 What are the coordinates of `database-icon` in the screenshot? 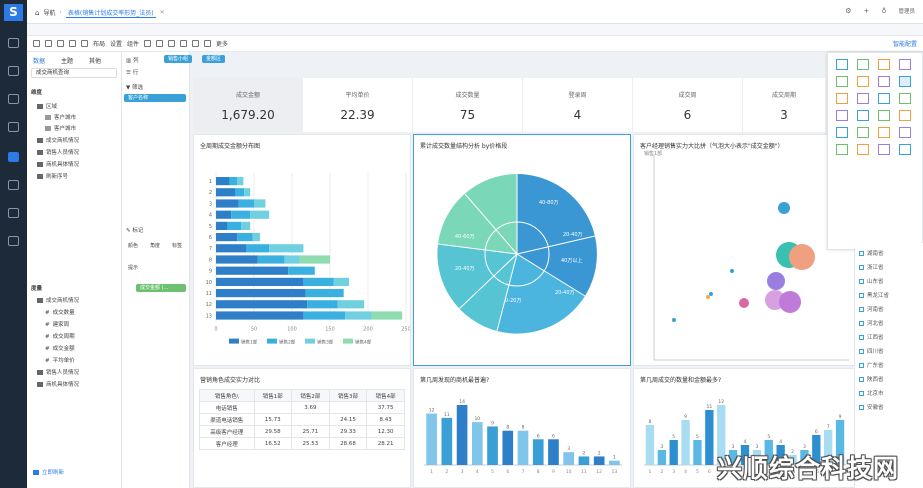 It's located at (13, 71).